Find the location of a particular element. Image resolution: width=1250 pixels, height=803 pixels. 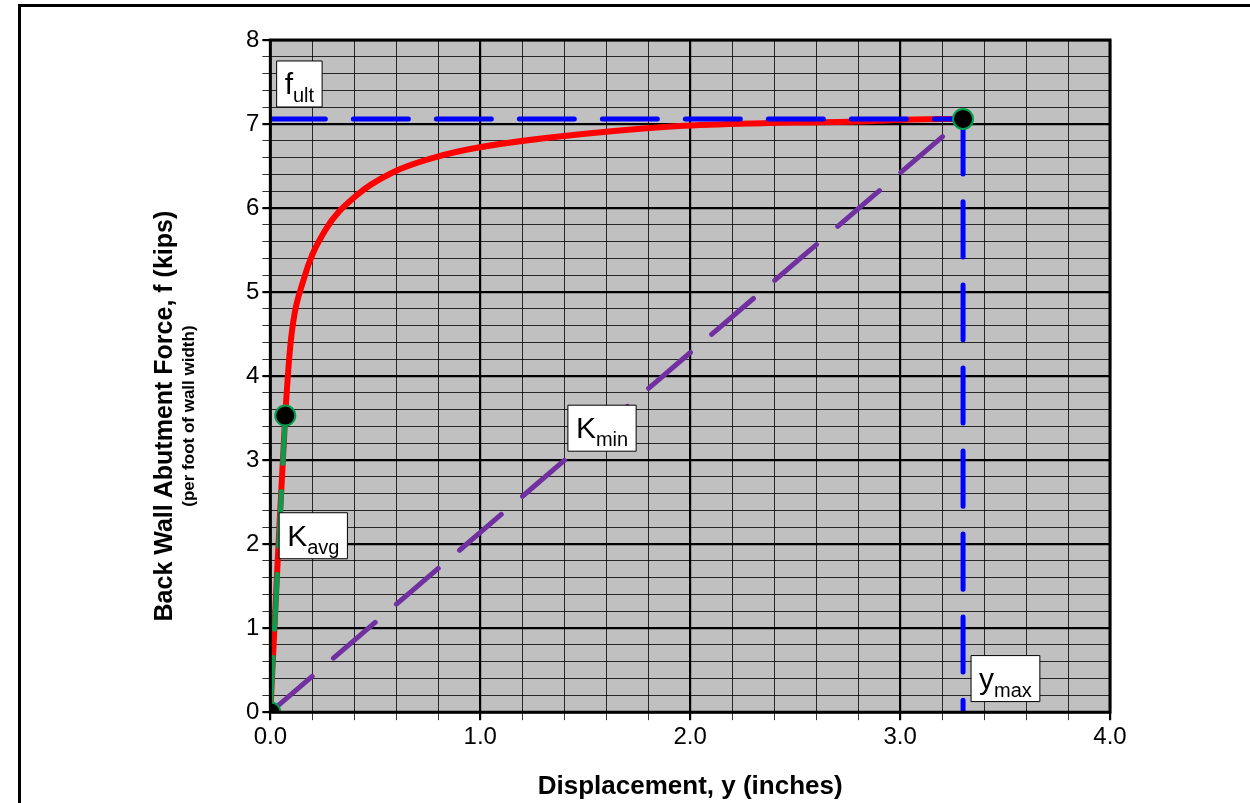

x-tick-label: 1.0 is located at coordinates (480, 736).